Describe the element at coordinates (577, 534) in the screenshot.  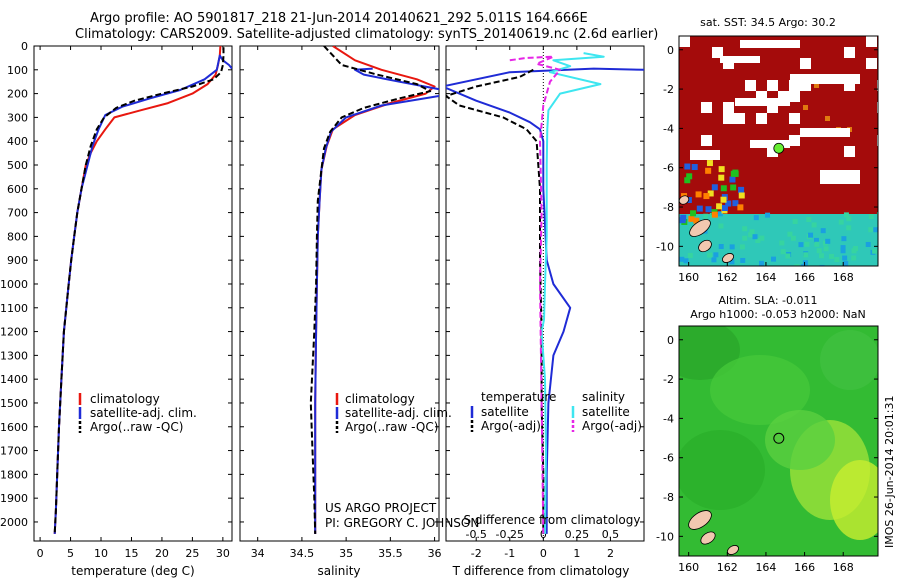
I see `s-tick-label: 0.25` at that location.